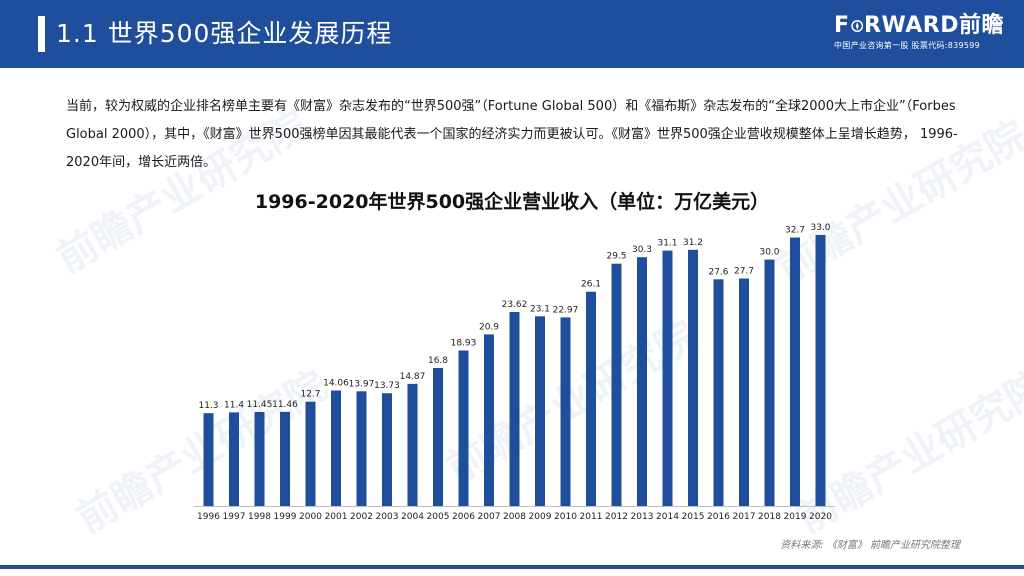 Image resolution: width=1024 pixels, height=576 pixels. Describe the element at coordinates (856, 26) in the screenshot. I see `compass-icon` at that location.